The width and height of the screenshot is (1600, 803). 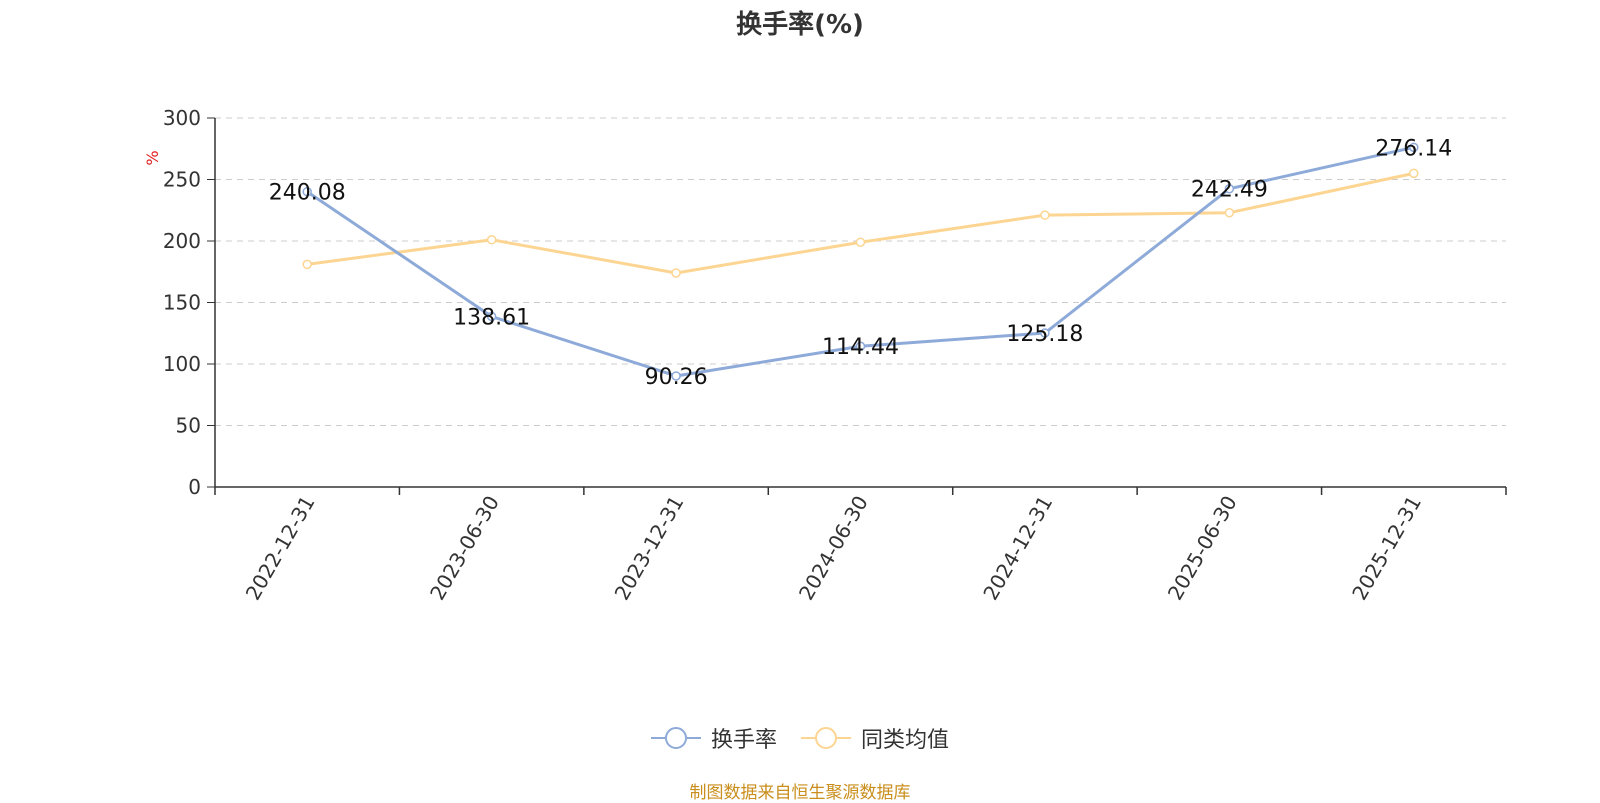 What do you see at coordinates (826, 738) in the screenshot?
I see `legend-marker-peer-average` at bounding box center [826, 738].